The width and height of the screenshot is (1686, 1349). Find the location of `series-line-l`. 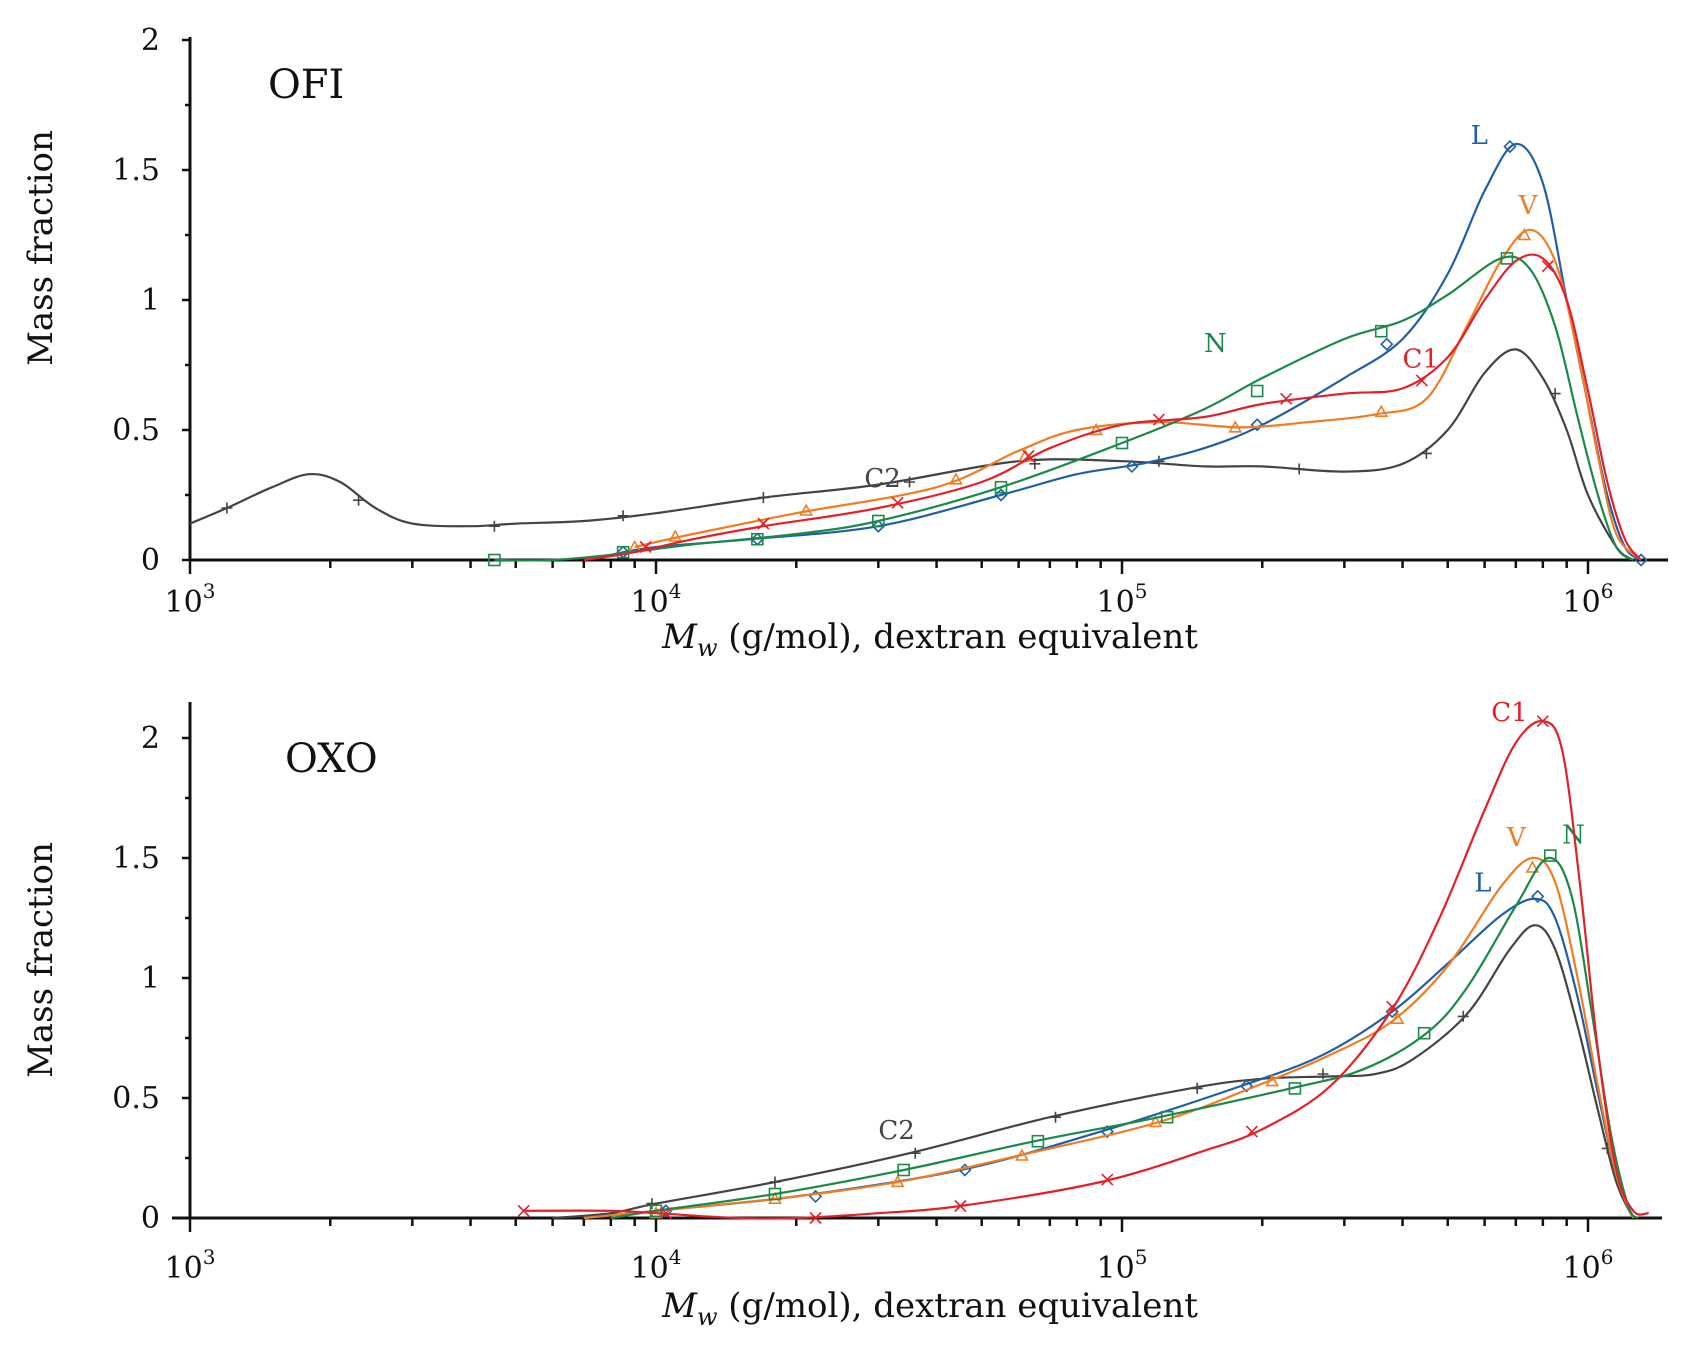

series-line-l is located at coordinates (1109, 1058).